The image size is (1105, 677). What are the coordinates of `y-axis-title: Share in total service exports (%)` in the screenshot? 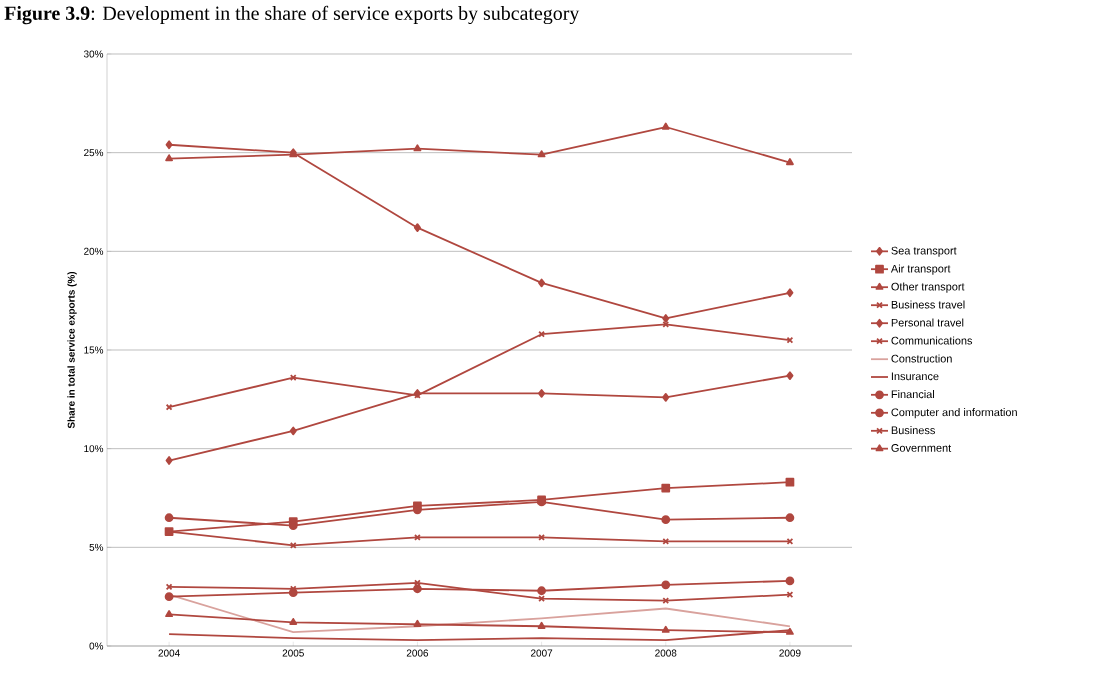 It's located at (72, 350).